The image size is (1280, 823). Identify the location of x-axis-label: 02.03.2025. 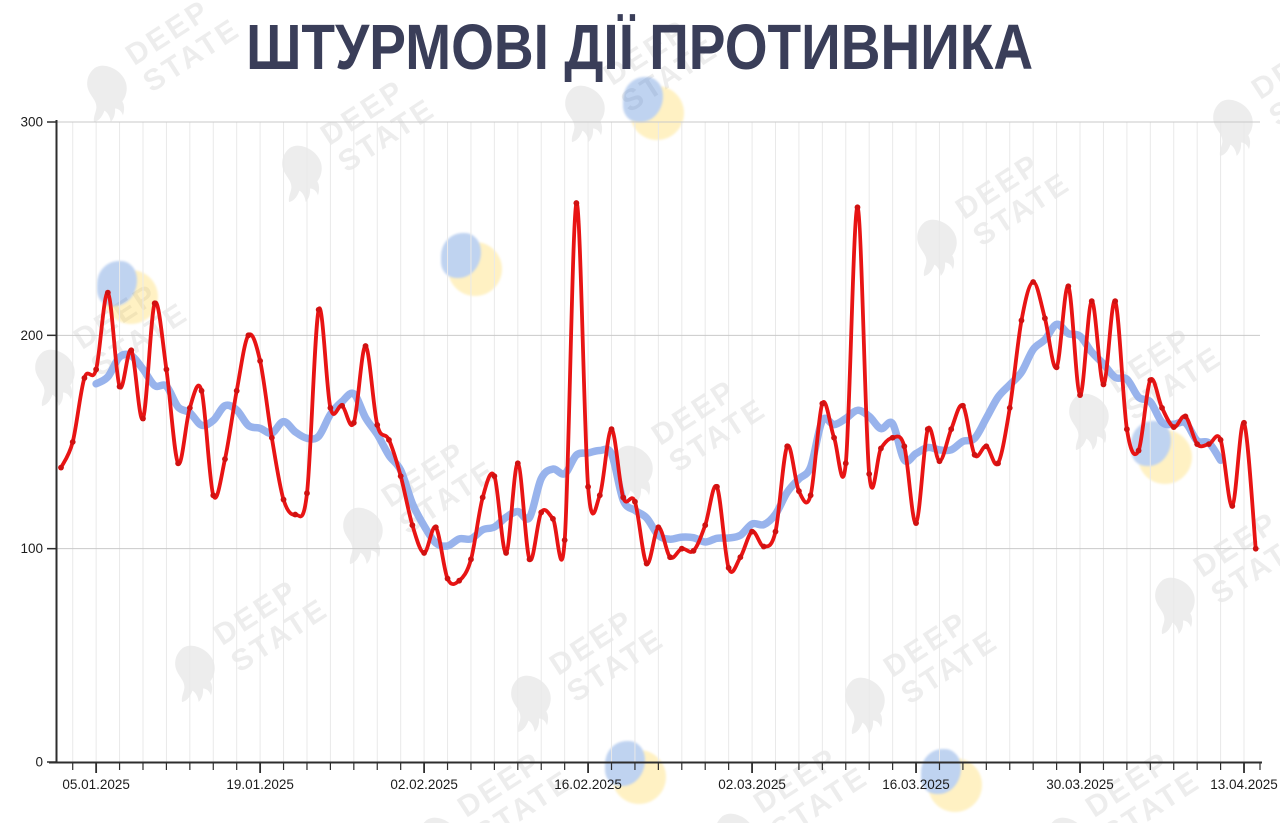
(752, 784).